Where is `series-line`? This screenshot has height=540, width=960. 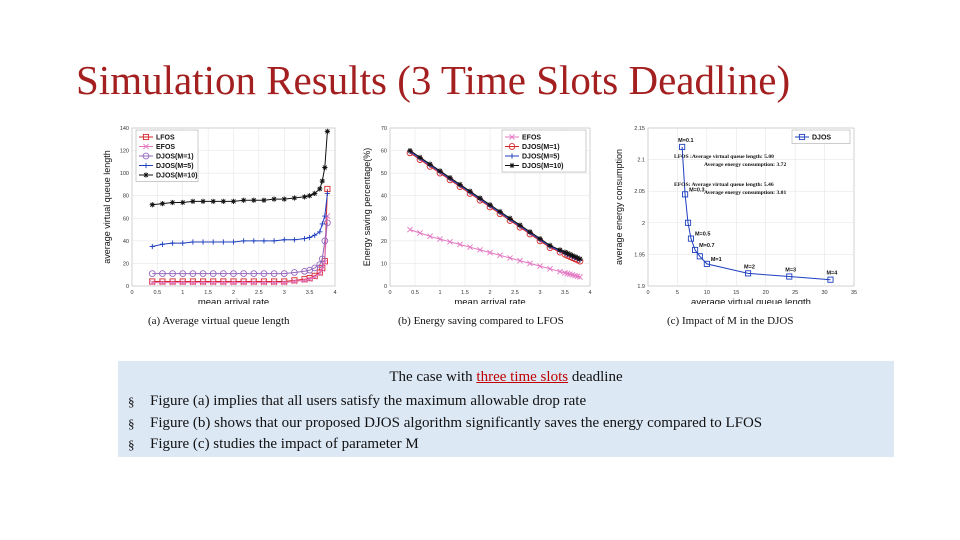
series-line is located at coordinates (240, 220).